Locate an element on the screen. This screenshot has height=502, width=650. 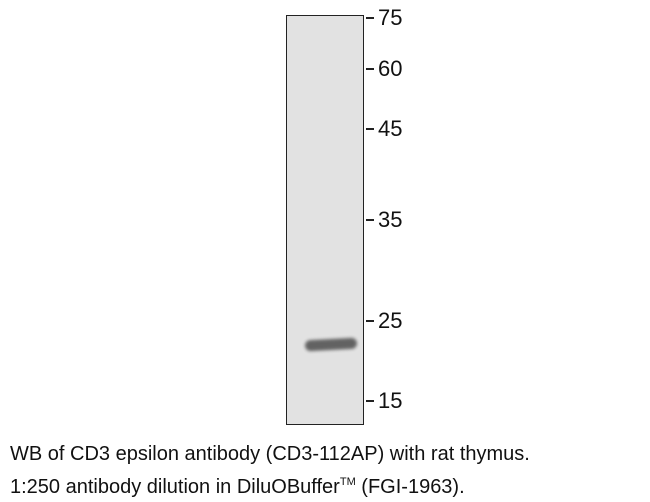
blot-lane is located at coordinates (325, 220).